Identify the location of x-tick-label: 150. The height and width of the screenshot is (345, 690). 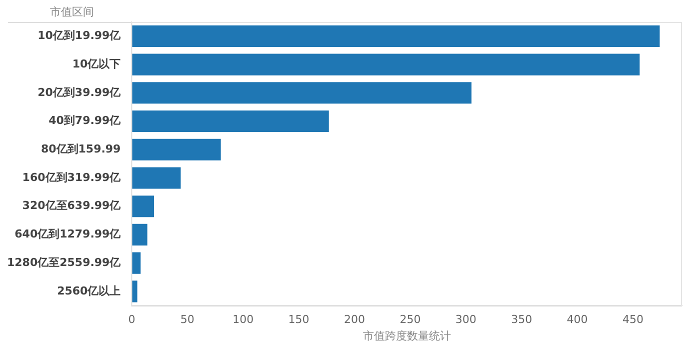
(299, 319).